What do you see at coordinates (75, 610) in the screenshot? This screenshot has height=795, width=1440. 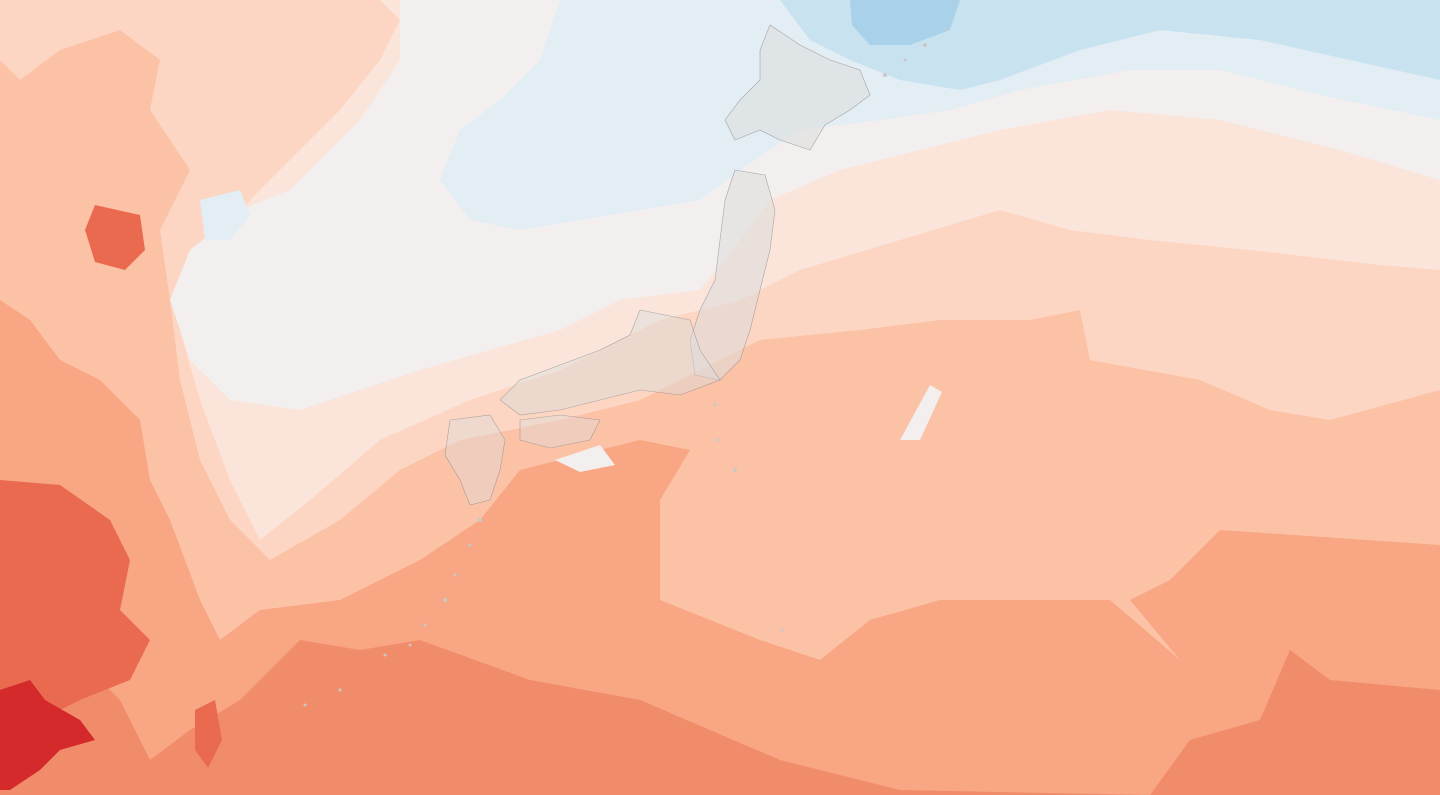 I see `contour-patch-hotter-west` at bounding box center [75, 610].